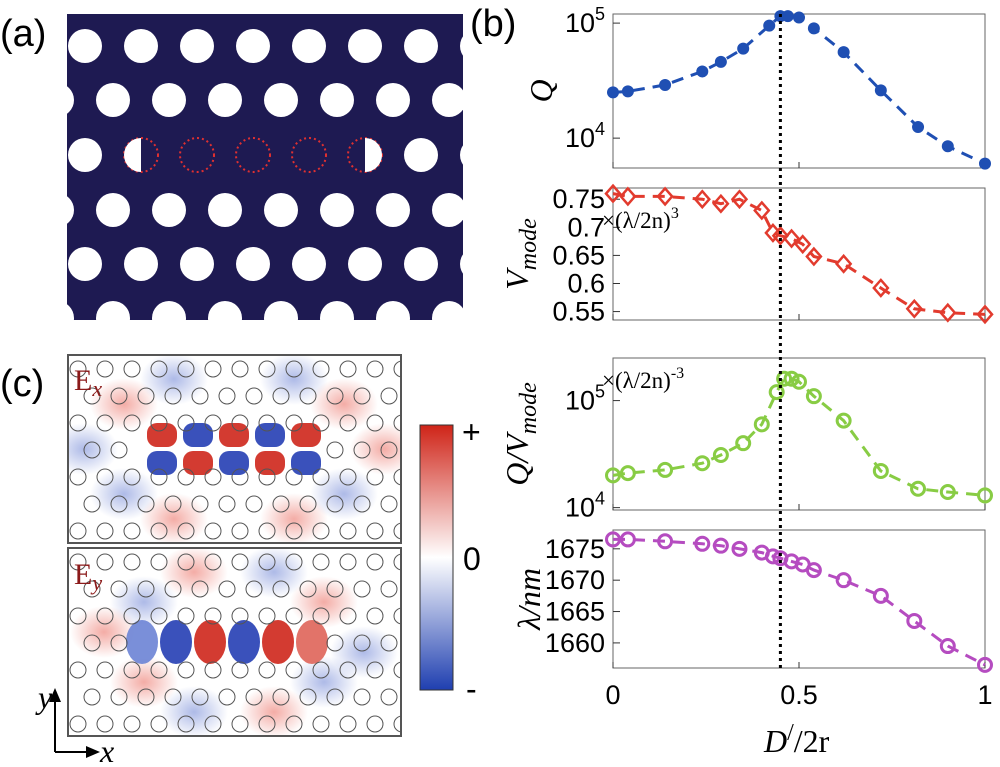 The image size is (1000, 767). What do you see at coordinates (471, 689) in the screenshot?
I see `colorbar-minus: -` at bounding box center [471, 689].